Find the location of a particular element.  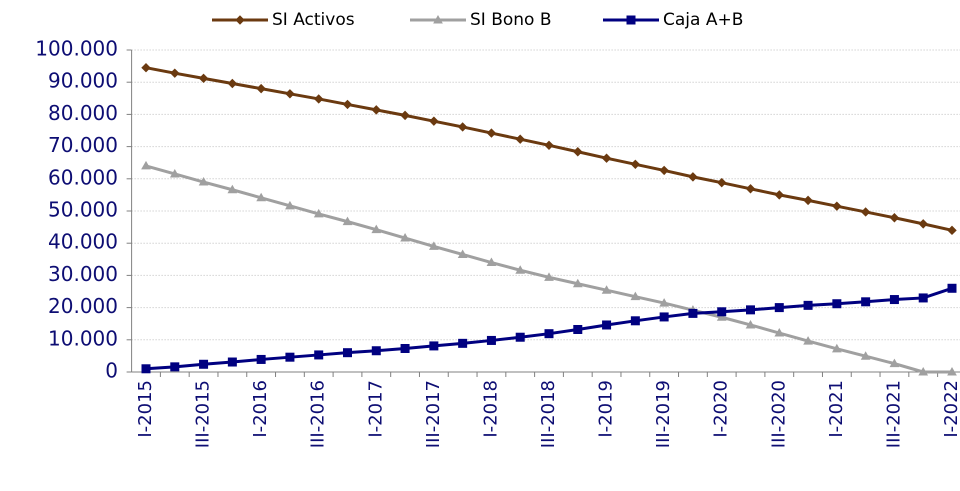

x-tick-label: I-2022 is located at coordinates (950, 409).